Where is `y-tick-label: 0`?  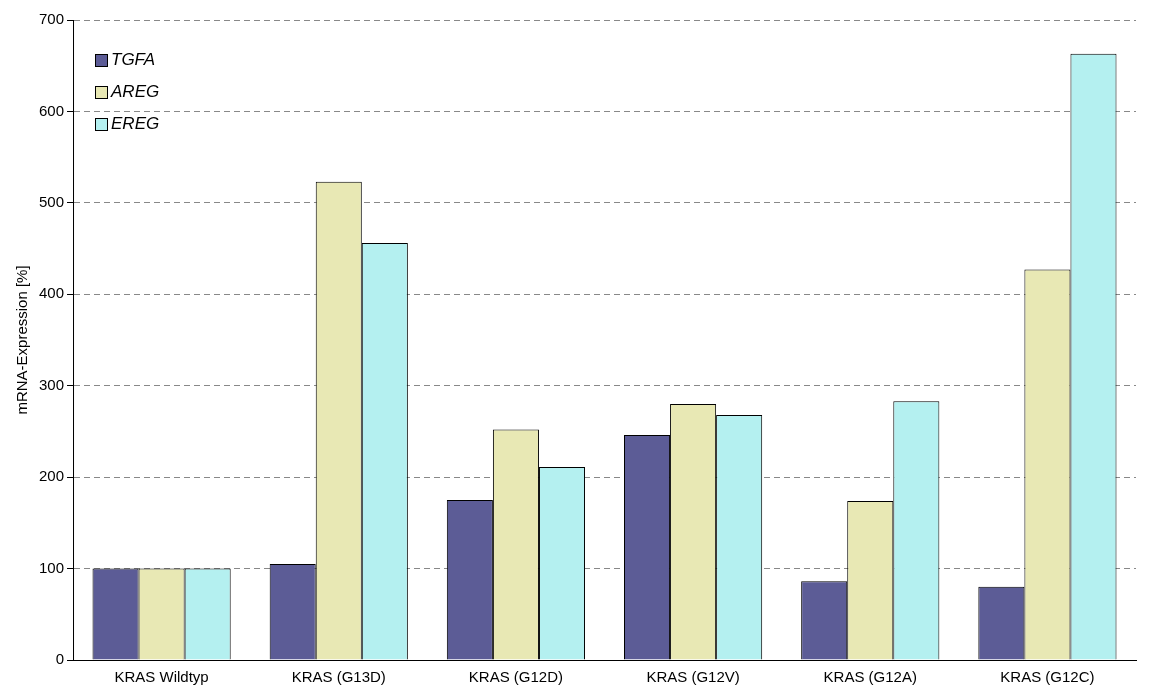 y-tick-label: 0 is located at coordinates (60, 659).